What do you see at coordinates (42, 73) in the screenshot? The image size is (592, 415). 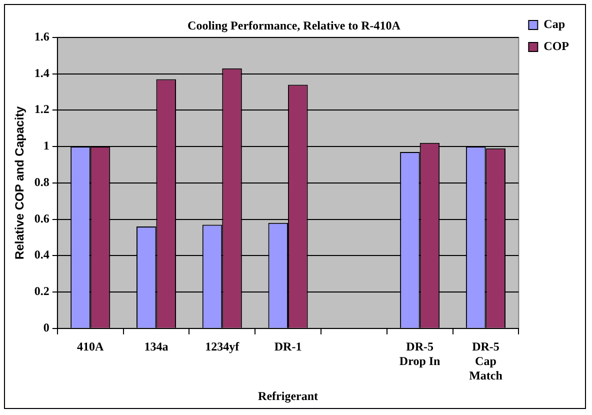 I see `y-tick-label: 1.4` at bounding box center [42, 73].